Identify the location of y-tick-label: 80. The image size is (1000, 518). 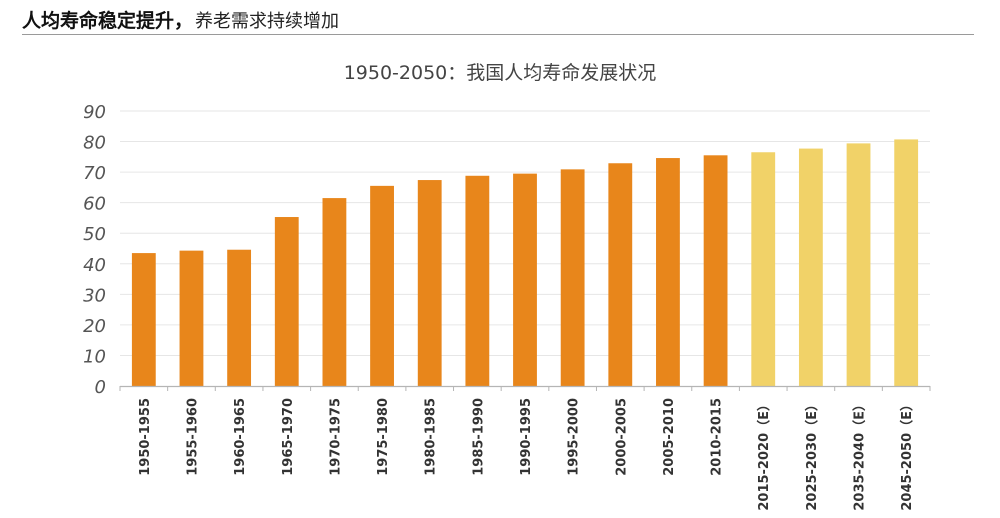
(94, 143).